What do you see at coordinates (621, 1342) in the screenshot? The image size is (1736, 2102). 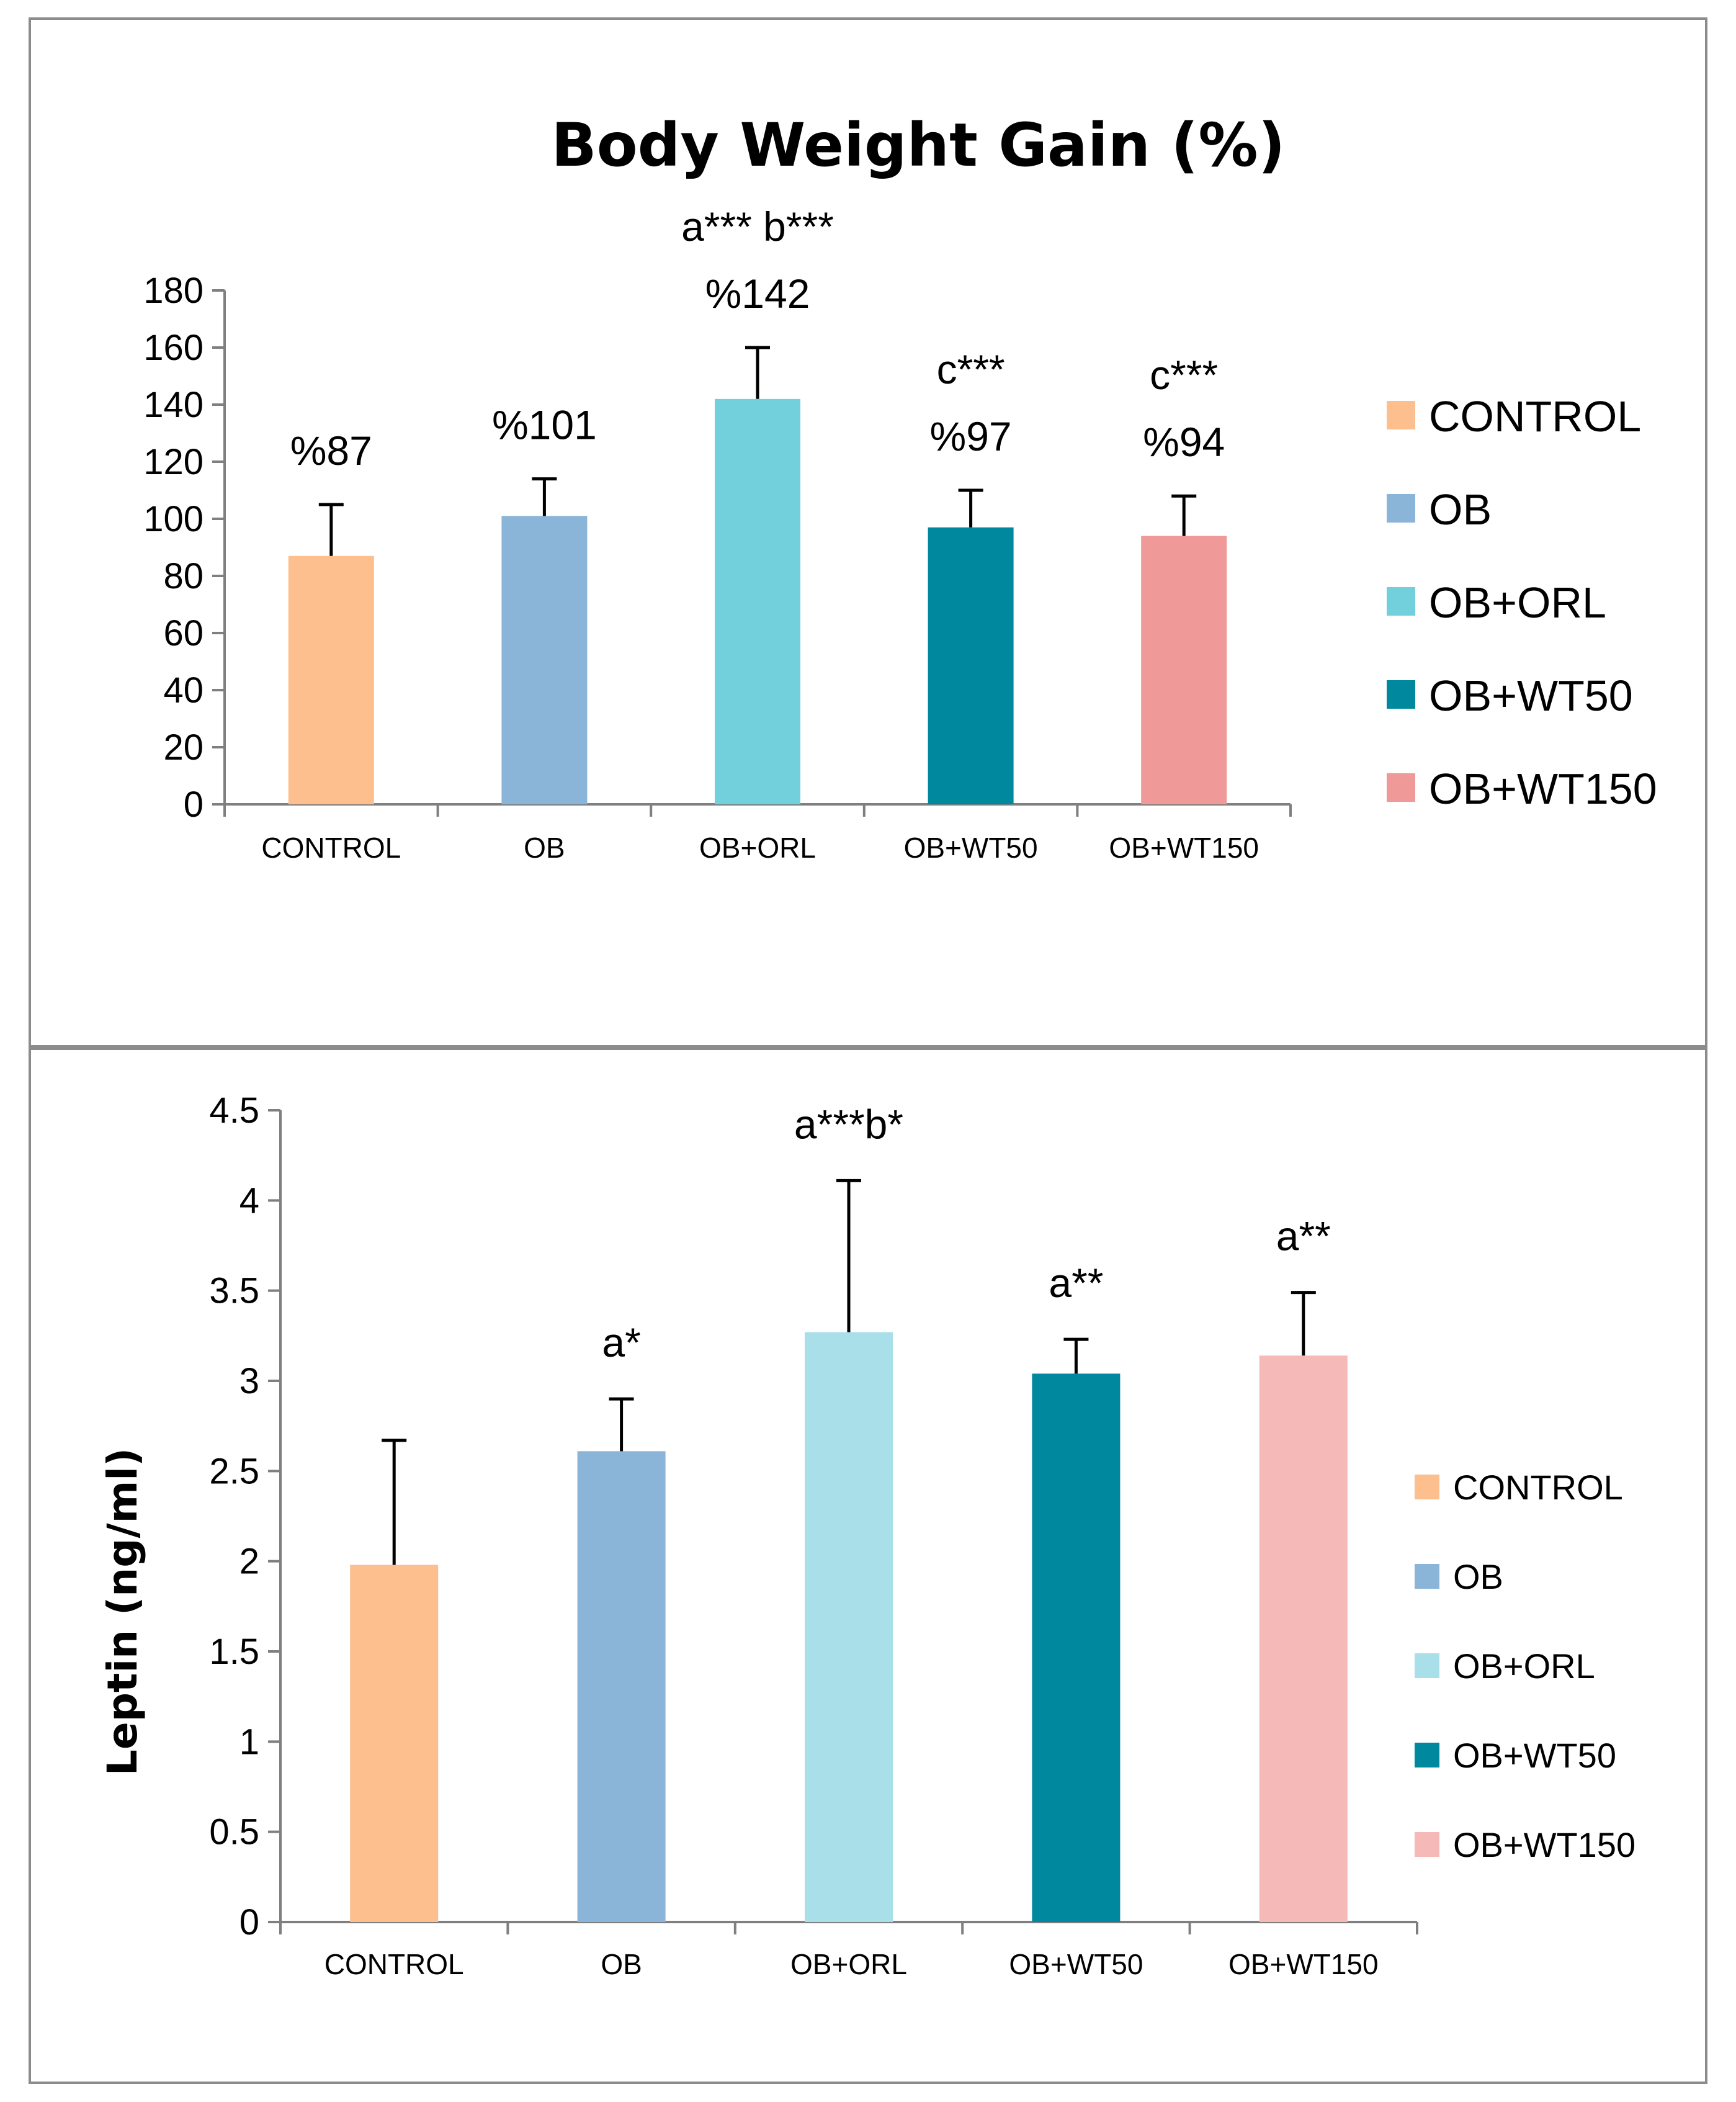 I see `significance-label: a*` at bounding box center [621, 1342].